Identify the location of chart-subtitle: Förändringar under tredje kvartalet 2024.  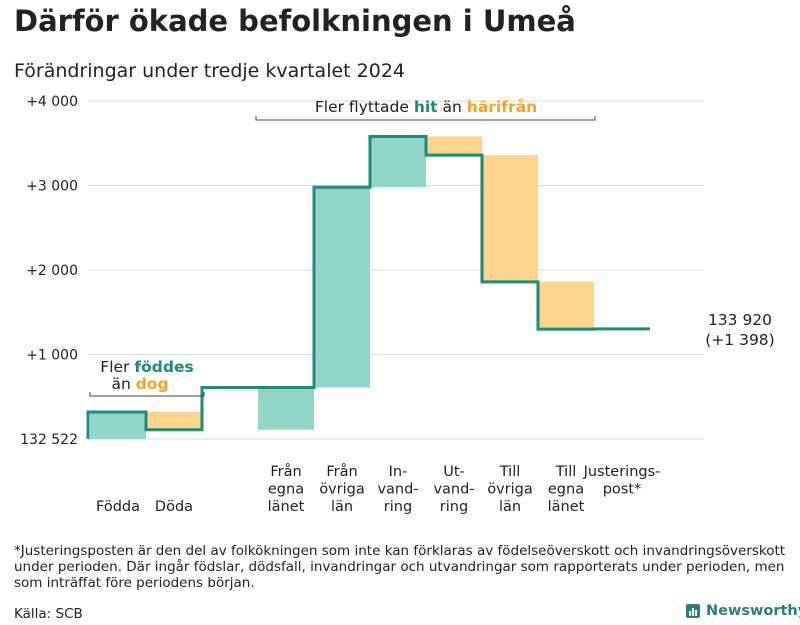
(210, 71).